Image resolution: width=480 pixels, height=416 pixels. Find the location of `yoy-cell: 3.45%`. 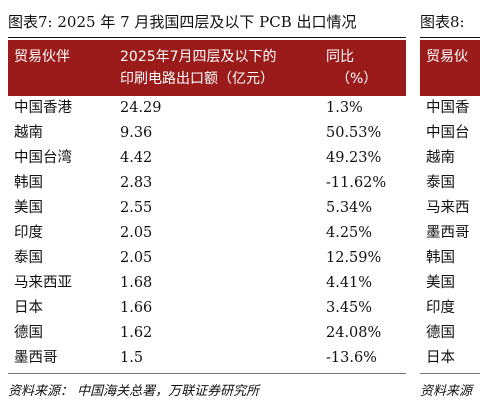

yoy-cell: 3.45% is located at coordinates (349, 308).